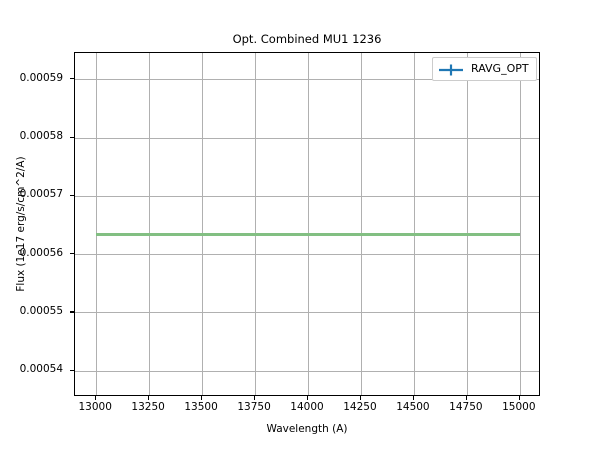 Image resolution: width=600 pixels, height=450 pixels. I want to click on legend-marker-errorbar-icon, so click(451, 69).